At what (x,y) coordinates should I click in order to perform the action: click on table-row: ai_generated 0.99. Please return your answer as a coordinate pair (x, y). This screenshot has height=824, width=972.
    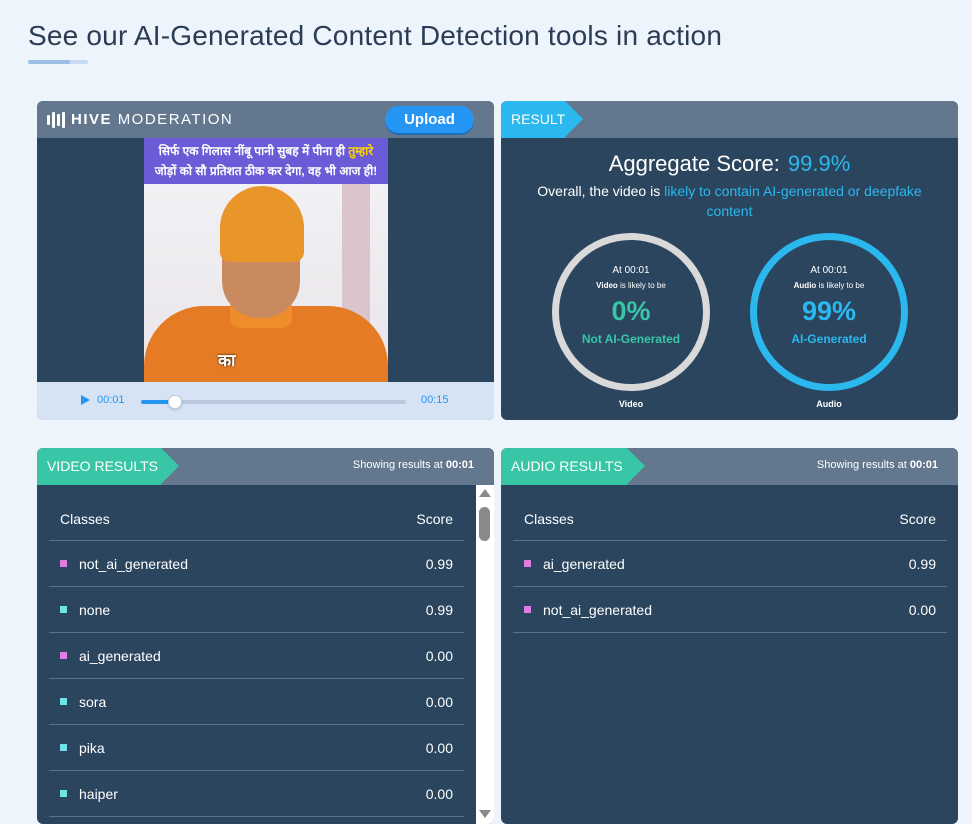
    Looking at the image, I should click on (730, 564).